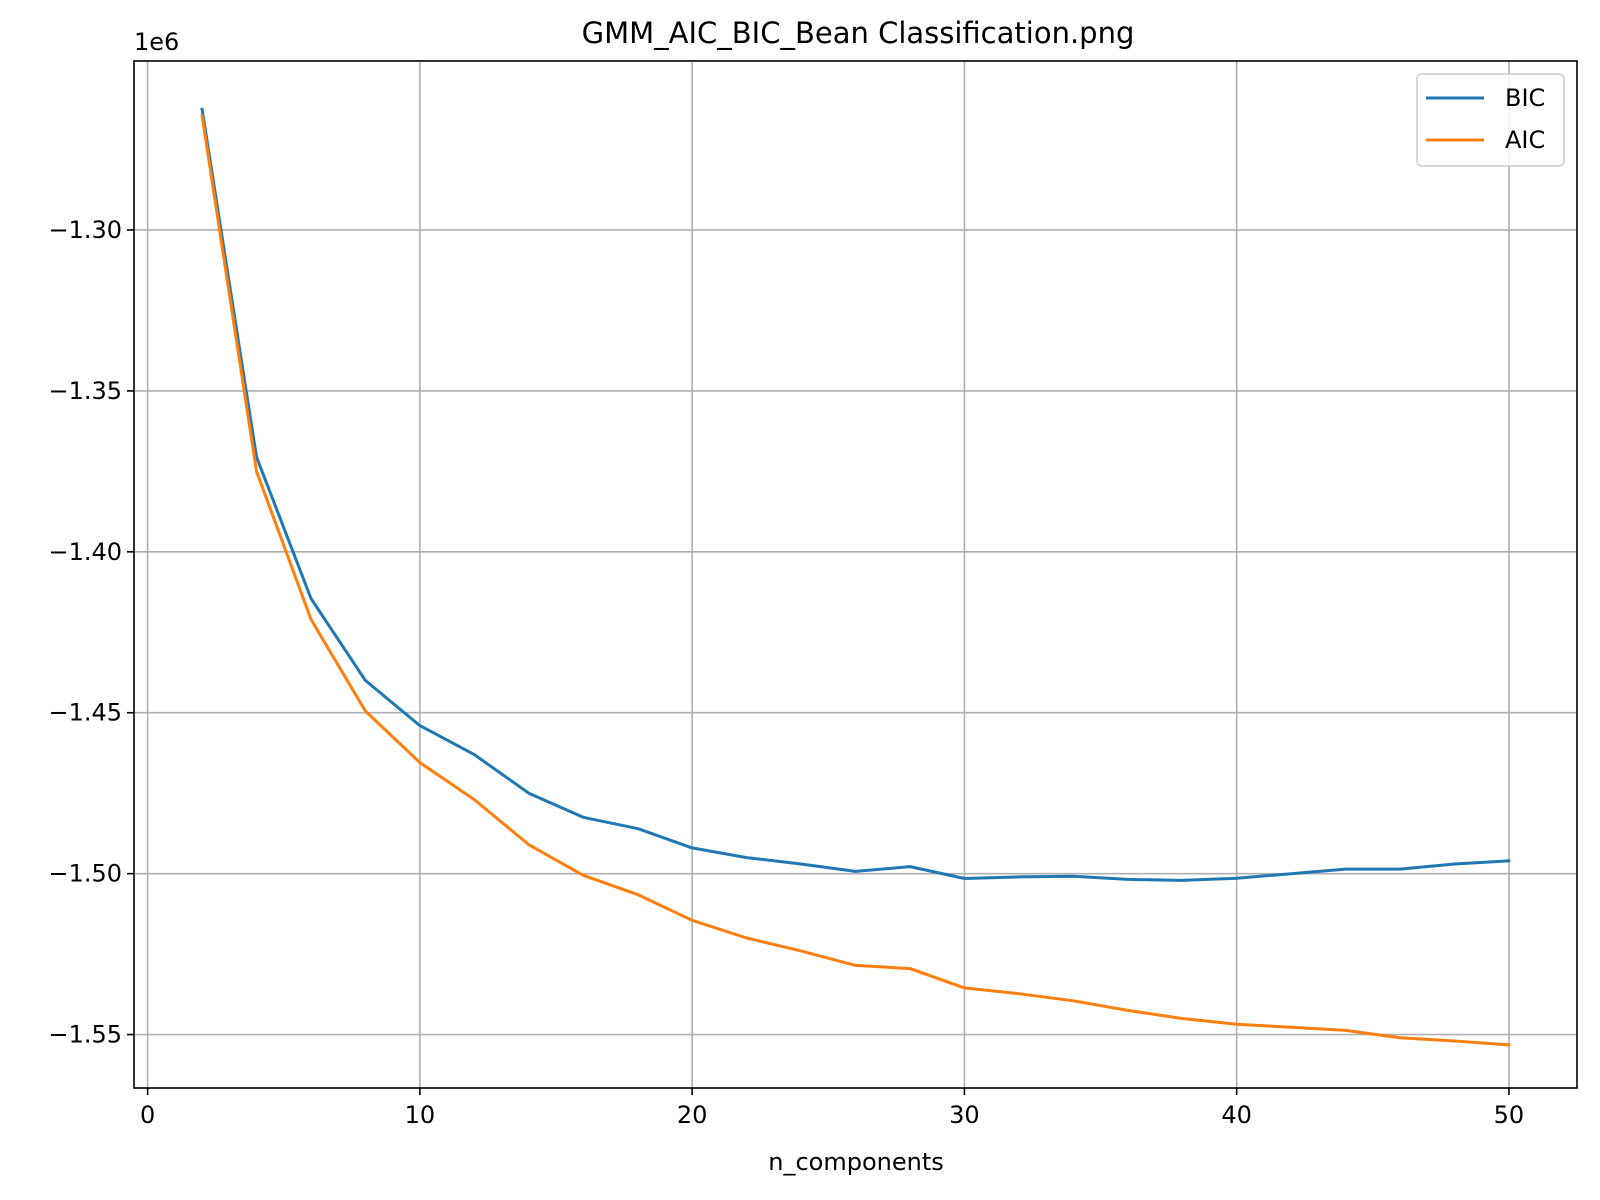 This screenshot has height=1200, width=1600. I want to click on y-offset-label: 1e6, so click(156, 42).